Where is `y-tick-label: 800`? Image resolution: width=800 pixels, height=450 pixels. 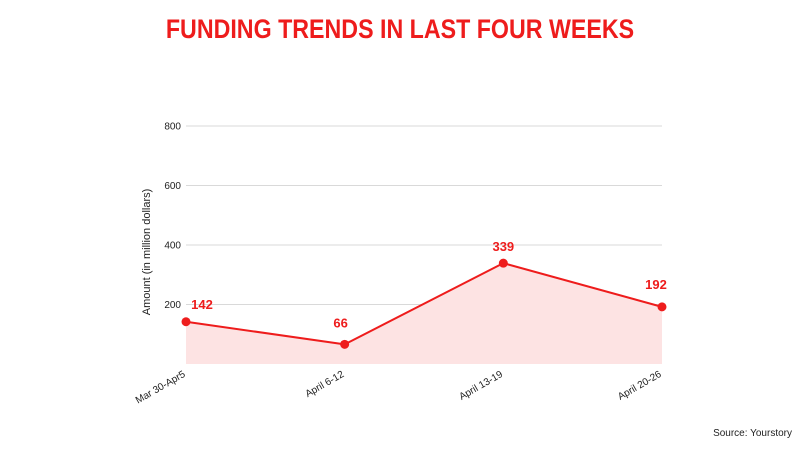 y-tick-label: 800 is located at coordinates (172, 127).